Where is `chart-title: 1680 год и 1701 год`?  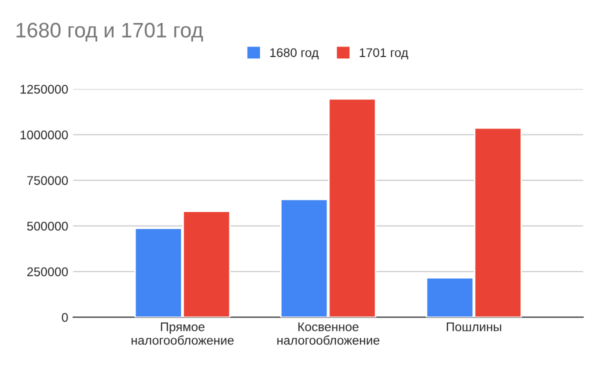
chart-title: 1680 год и 1701 год is located at coordinates (109, 32).